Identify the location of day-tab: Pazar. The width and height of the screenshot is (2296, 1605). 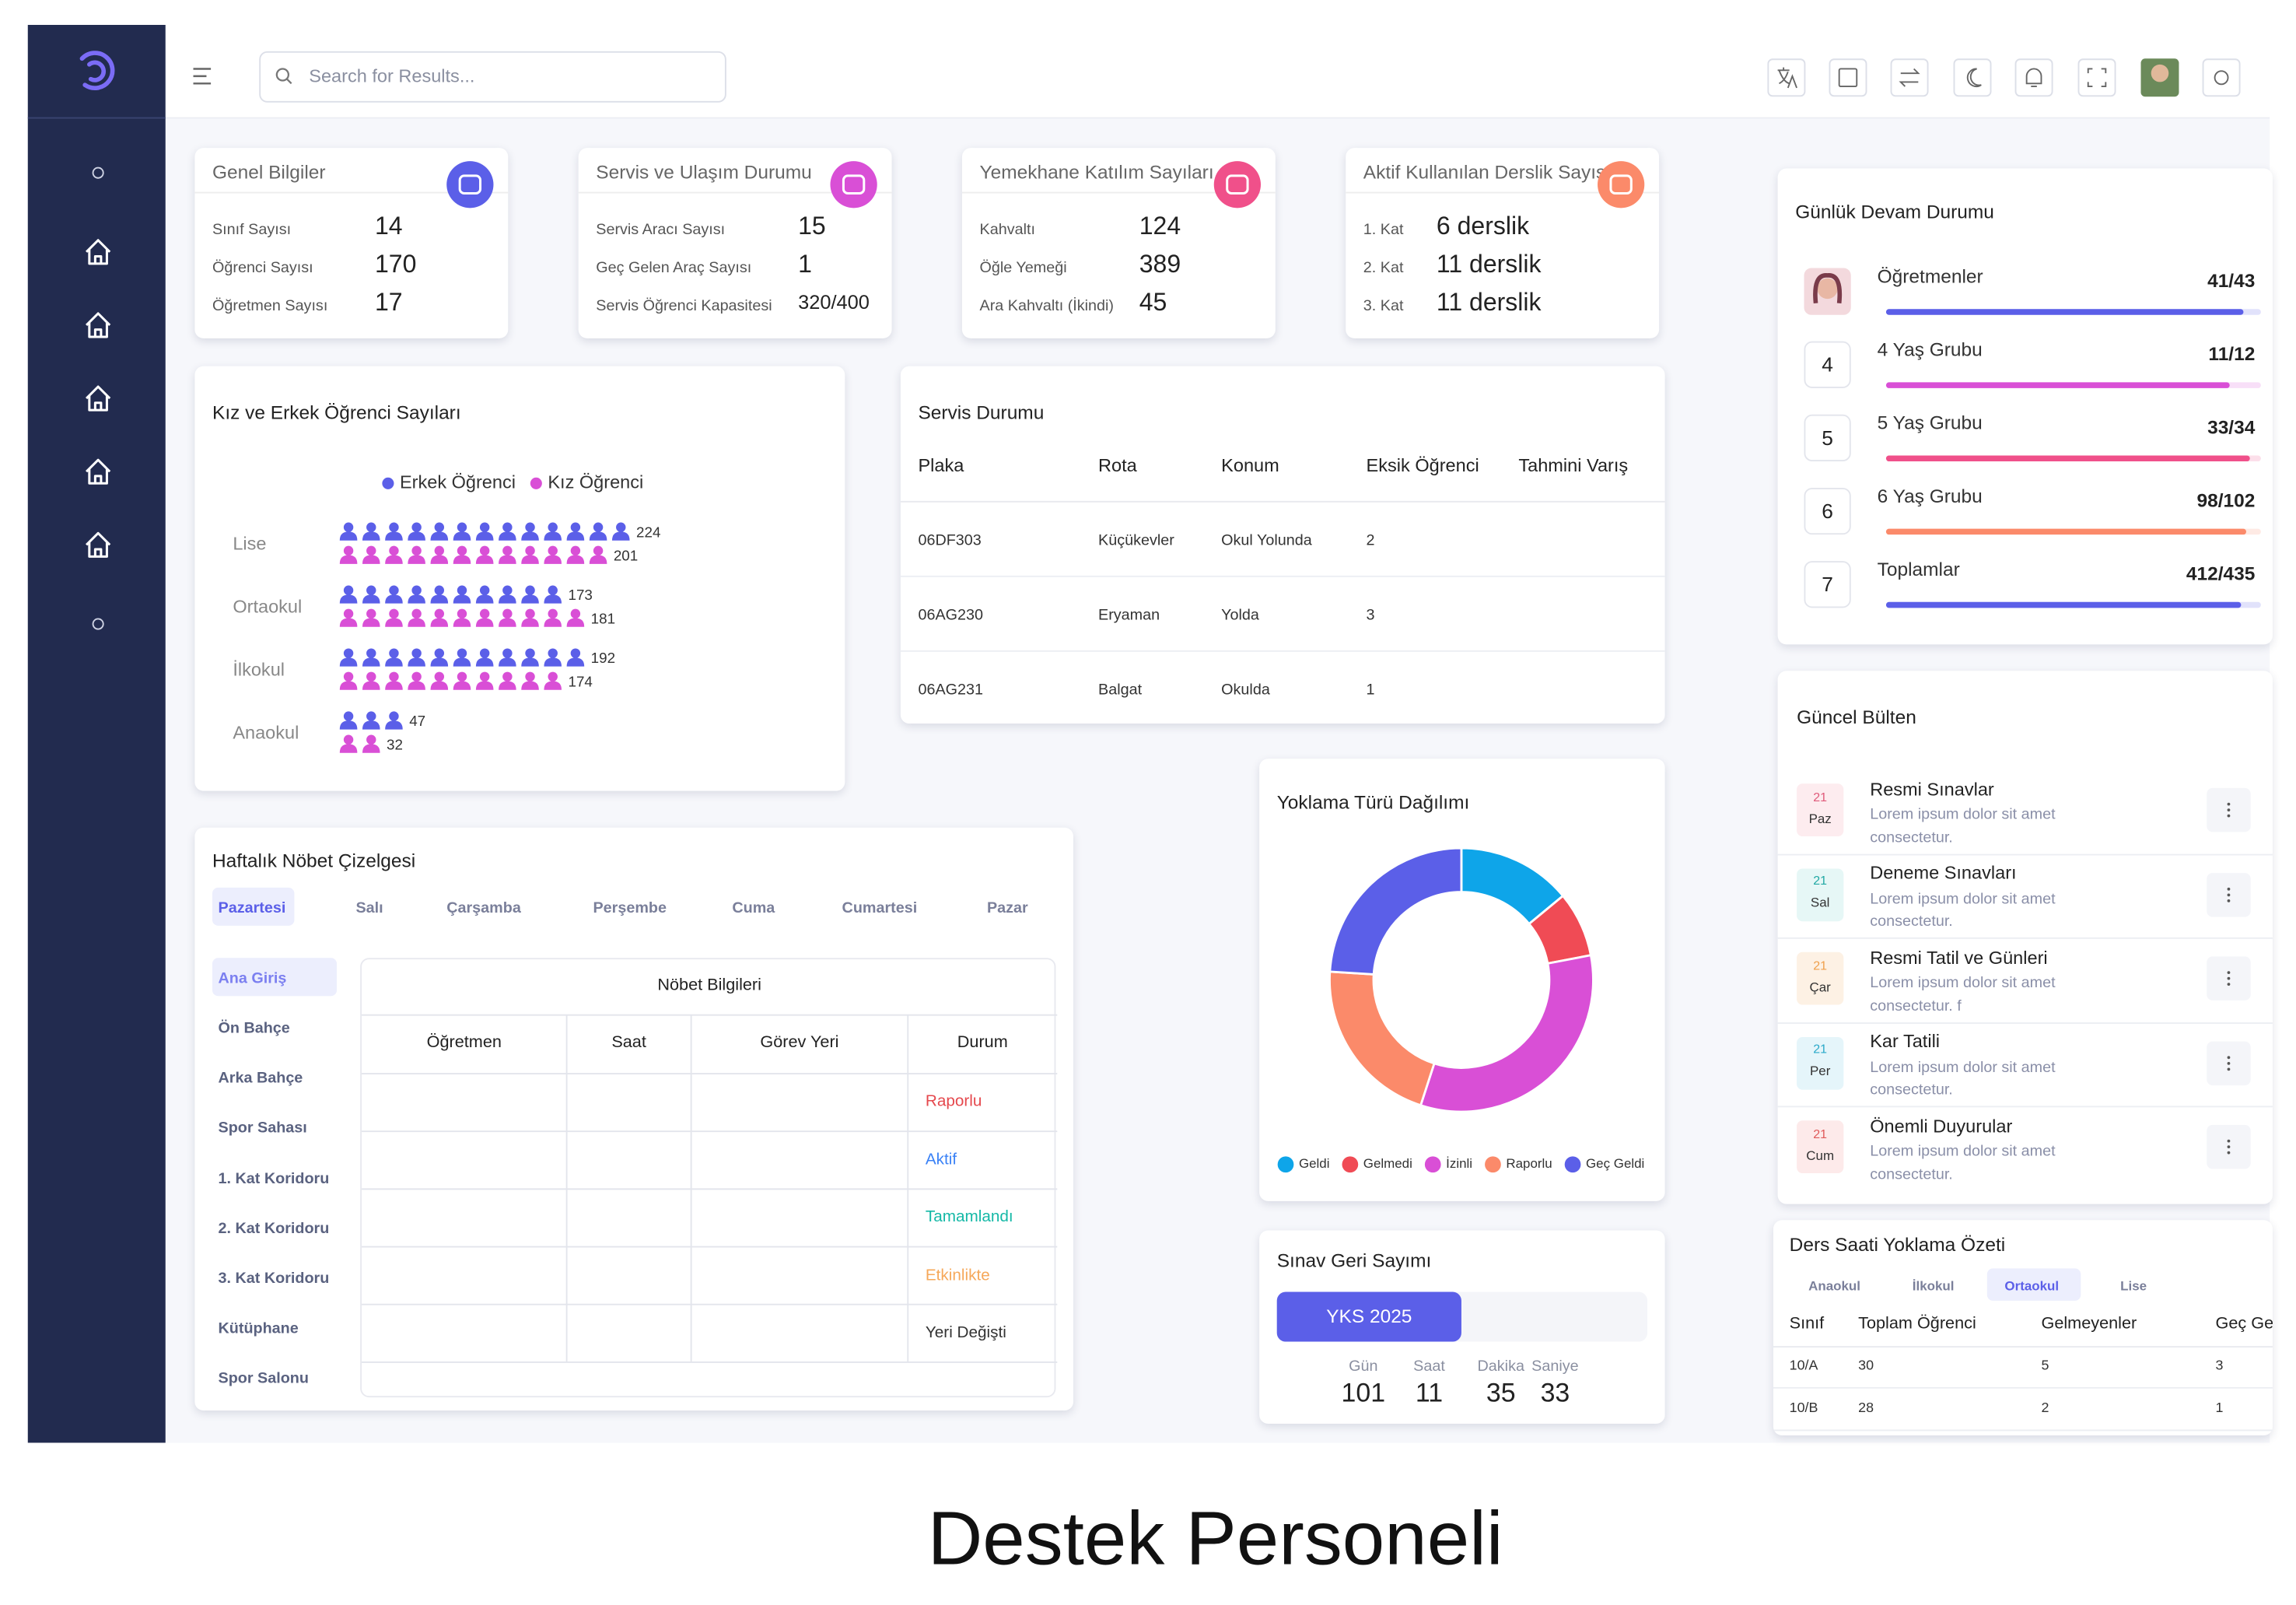
(1007, 907).